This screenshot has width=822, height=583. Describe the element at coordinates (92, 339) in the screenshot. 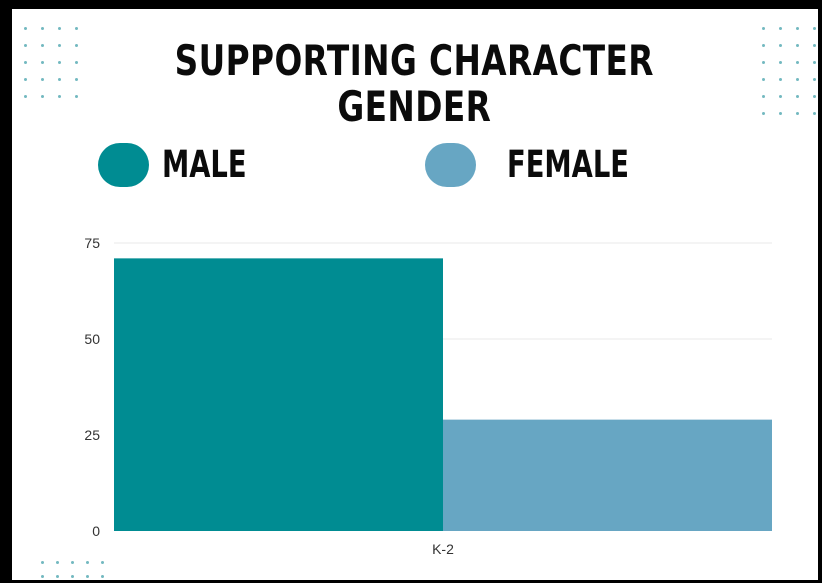

I see `y-tick-label: 50` at that location.